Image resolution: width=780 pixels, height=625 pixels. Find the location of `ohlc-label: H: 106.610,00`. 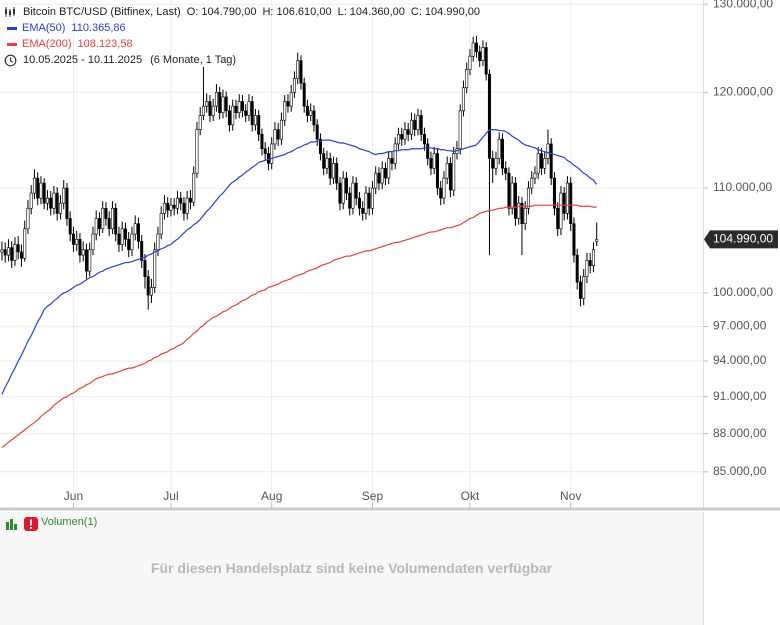

ohlc-label: H: 106.610,00 is located at coordinates (297, 12).